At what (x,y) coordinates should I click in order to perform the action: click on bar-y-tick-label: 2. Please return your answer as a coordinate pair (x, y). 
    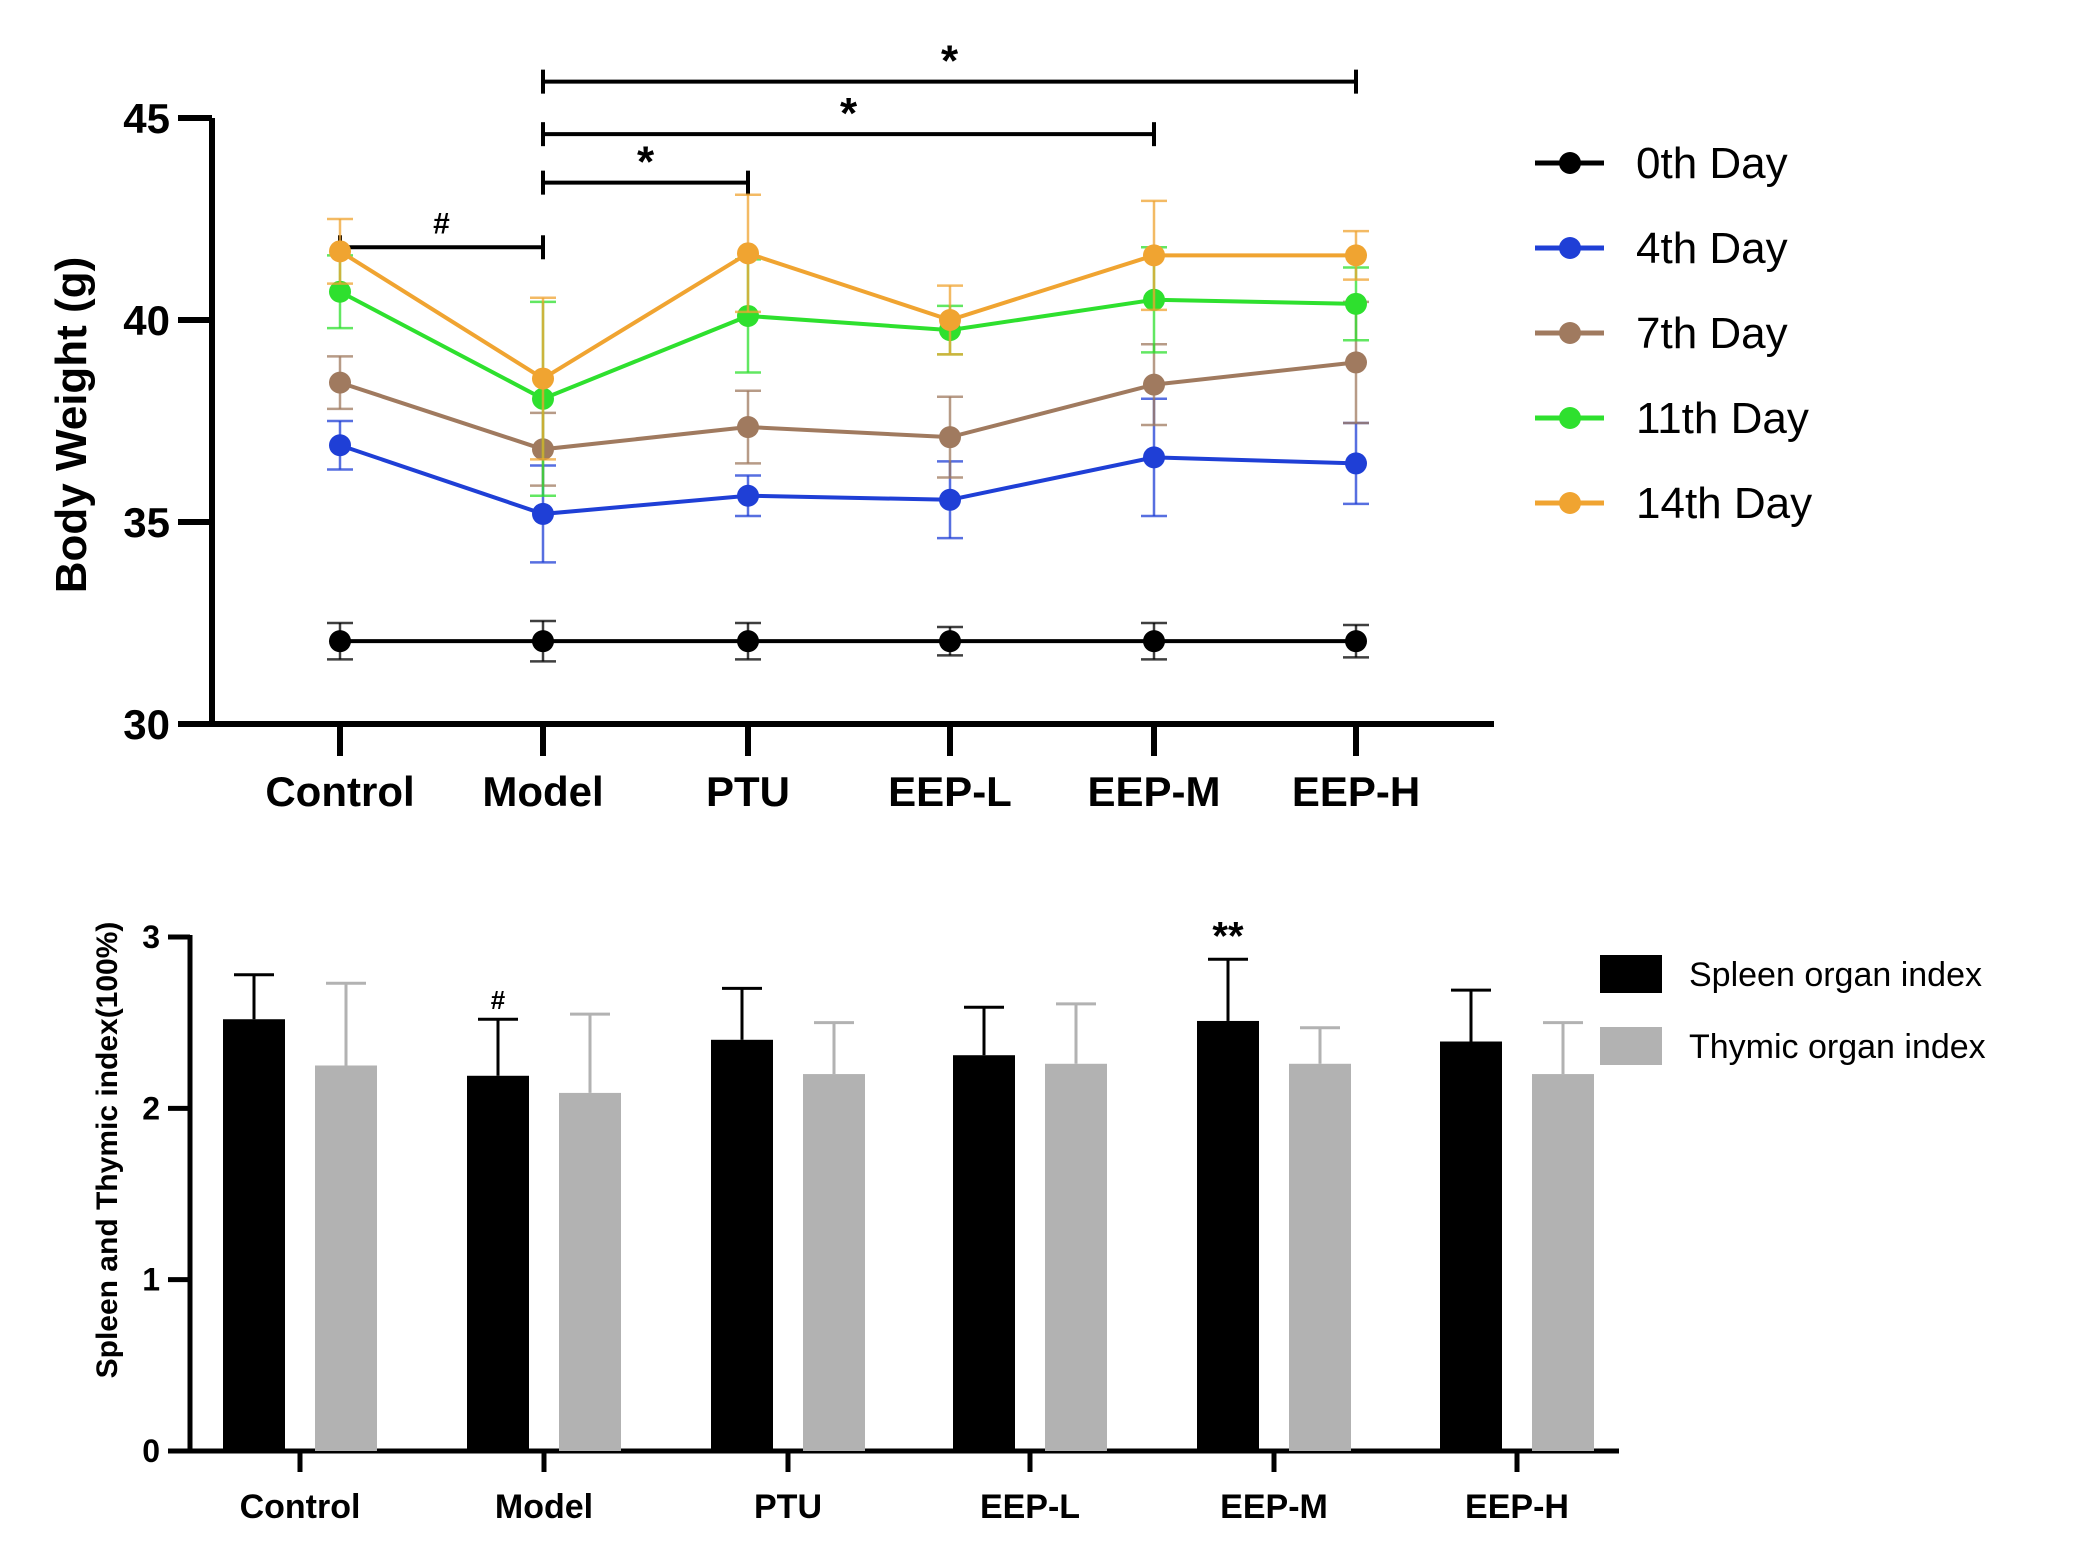
    Looking at the image, I should click on (151, 1108).